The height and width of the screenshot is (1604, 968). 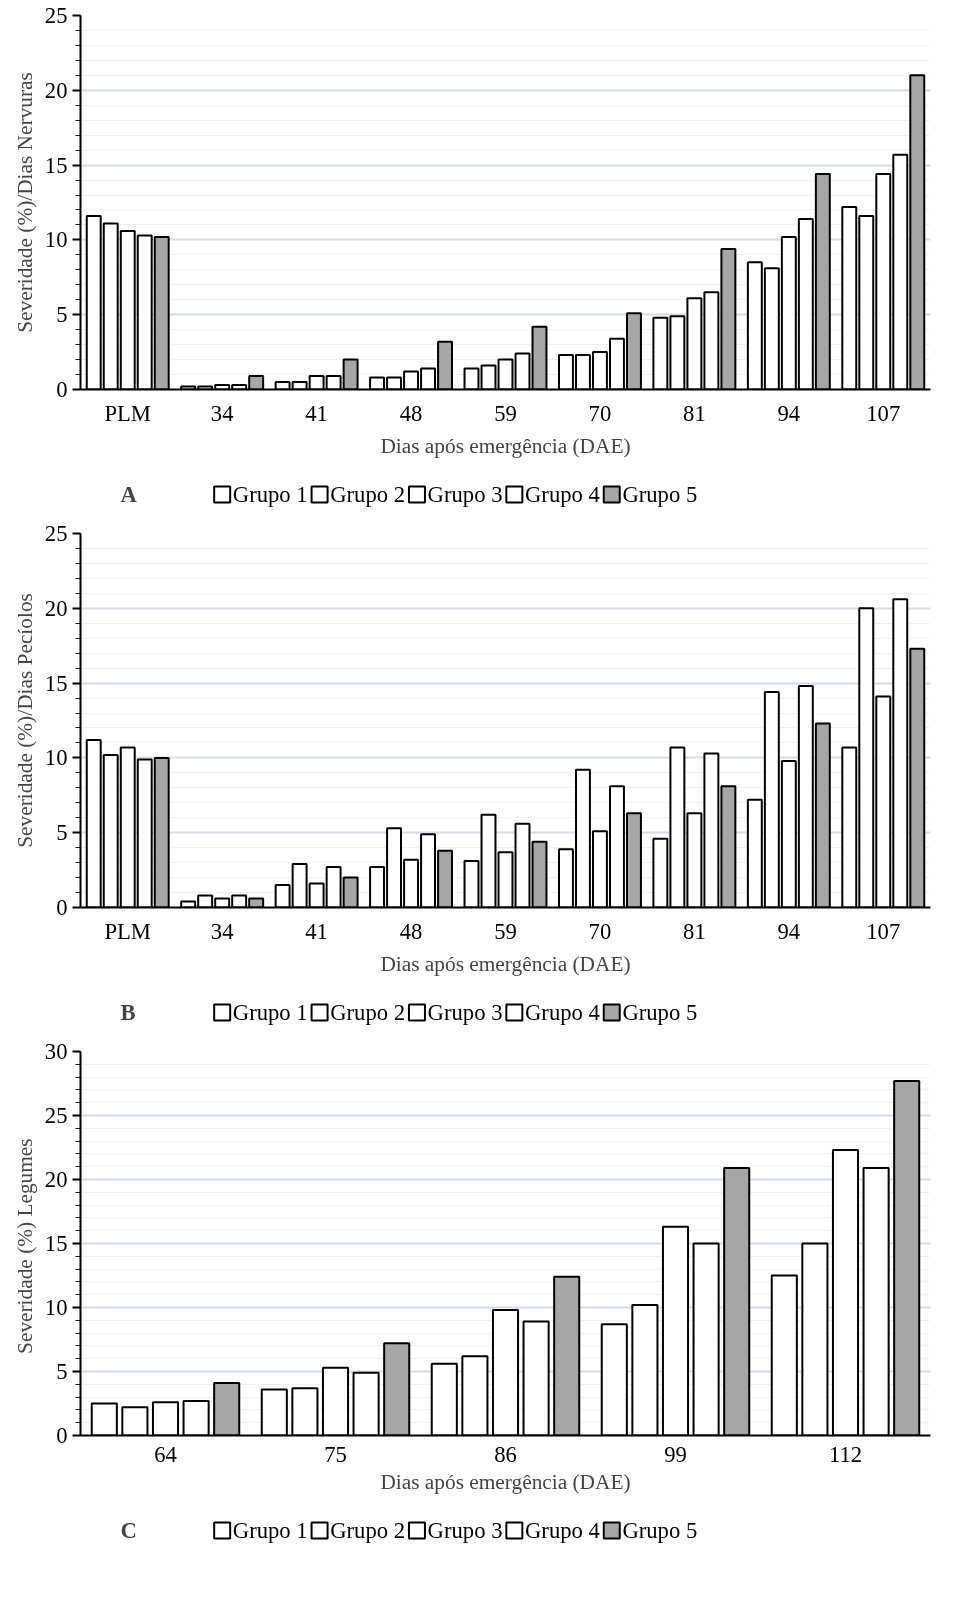 I want to click on y-axis-title: Severidade (%)/Dias Nervuras, so click(x=24, y=202).